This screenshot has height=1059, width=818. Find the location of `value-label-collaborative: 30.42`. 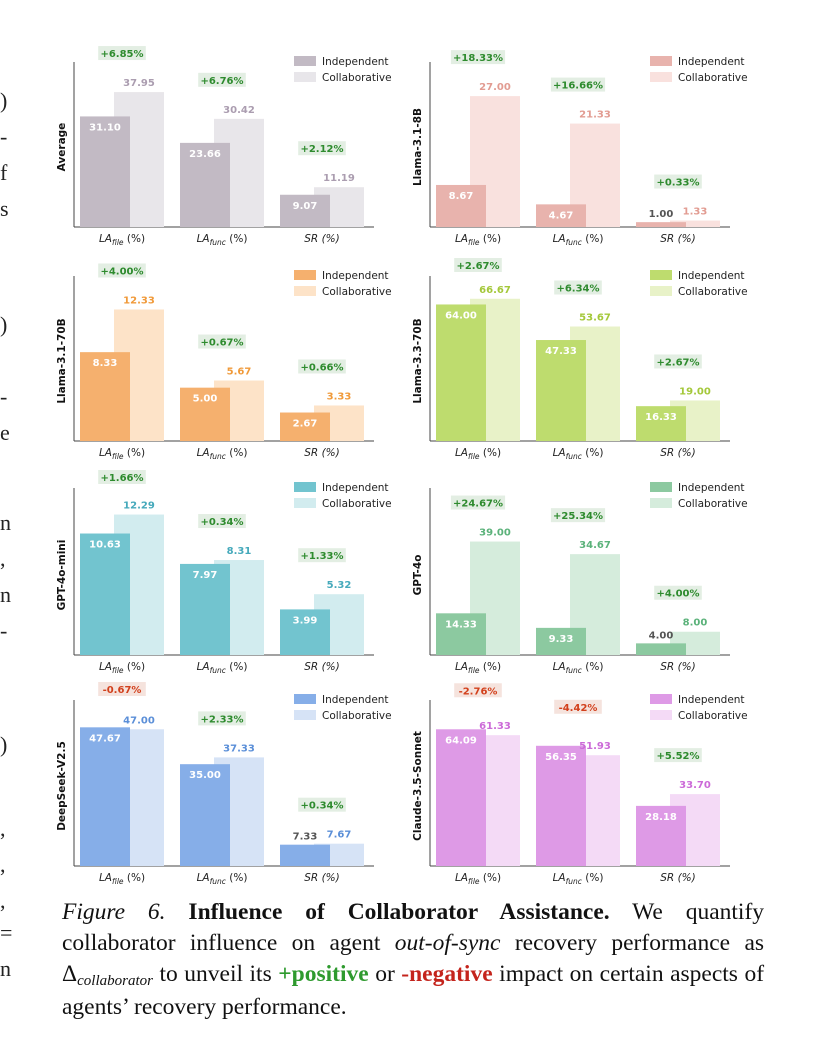

value-label-collaborative: 30.42 is located at coordinates (239, 110).